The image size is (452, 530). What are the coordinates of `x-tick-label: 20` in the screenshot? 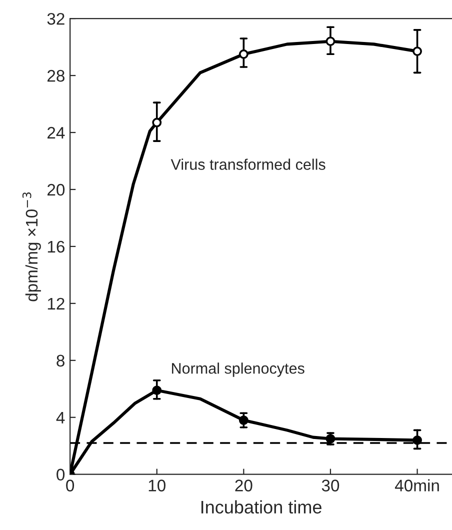 It's located at (243, 486).